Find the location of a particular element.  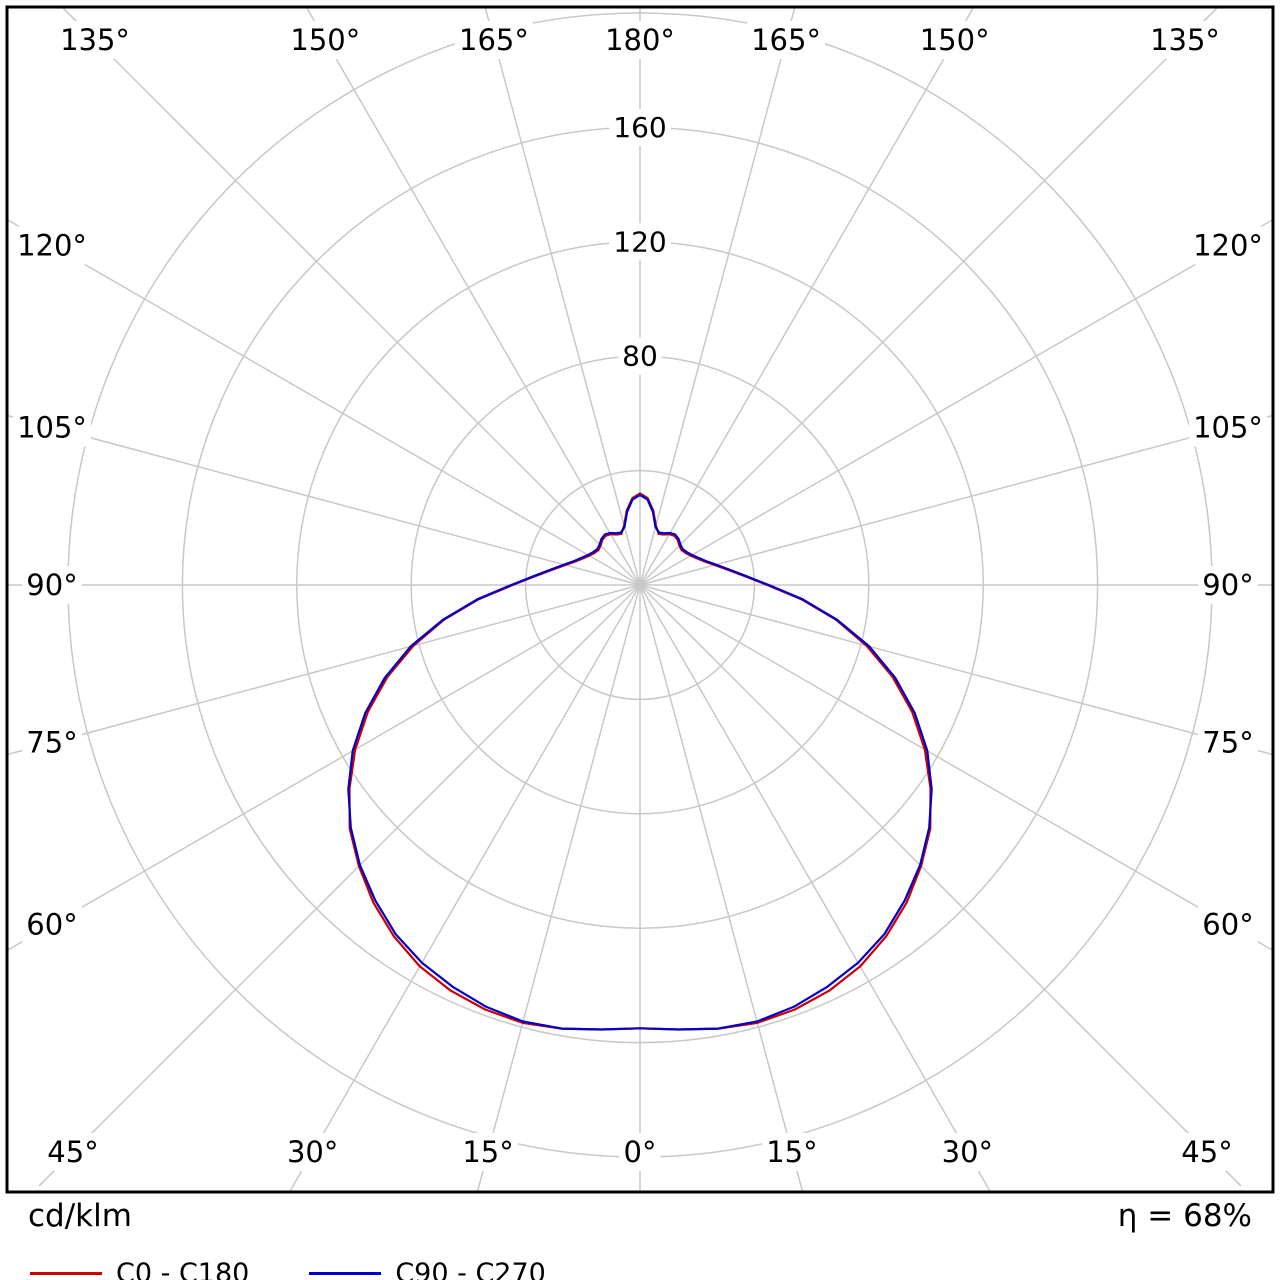

radial-tick-label: 80 is located at coordinates (640, 356).